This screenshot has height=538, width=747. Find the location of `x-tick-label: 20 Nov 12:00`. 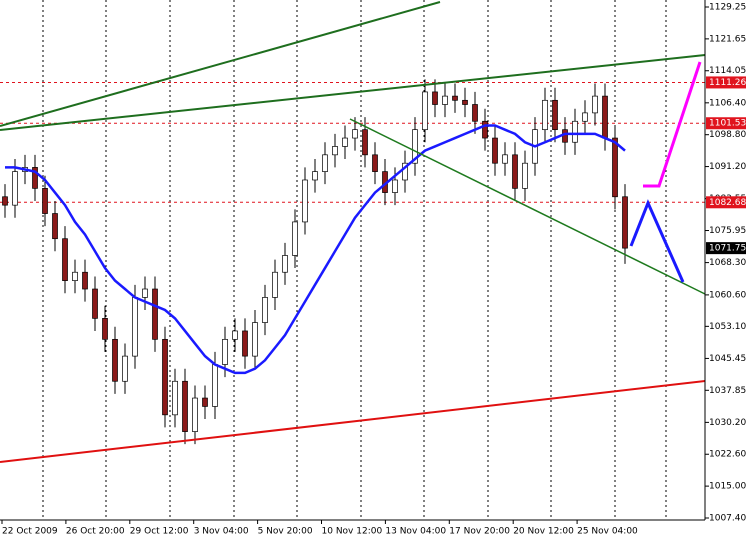

x-tick-label: 20 Nov 12:00 is located at coordinates (543, 532).